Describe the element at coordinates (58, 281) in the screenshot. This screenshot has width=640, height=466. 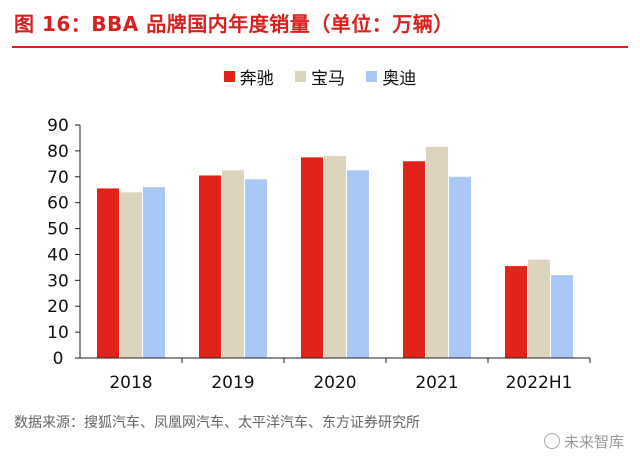
I see `y-tick-label: 30` at that location.